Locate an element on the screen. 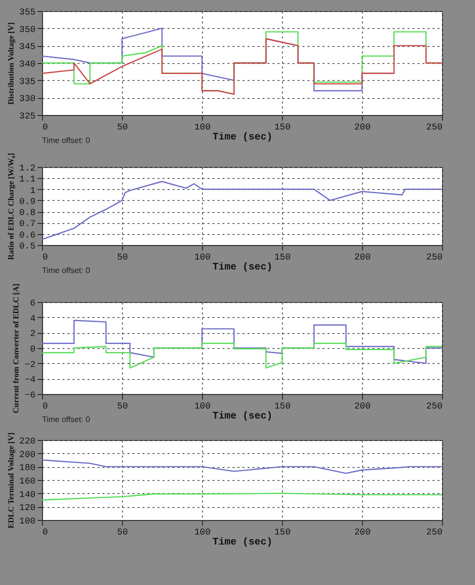 The image size is (475, 585). y-axis-title: Distribution Voltage [V] is located at coordinates (11, 63).